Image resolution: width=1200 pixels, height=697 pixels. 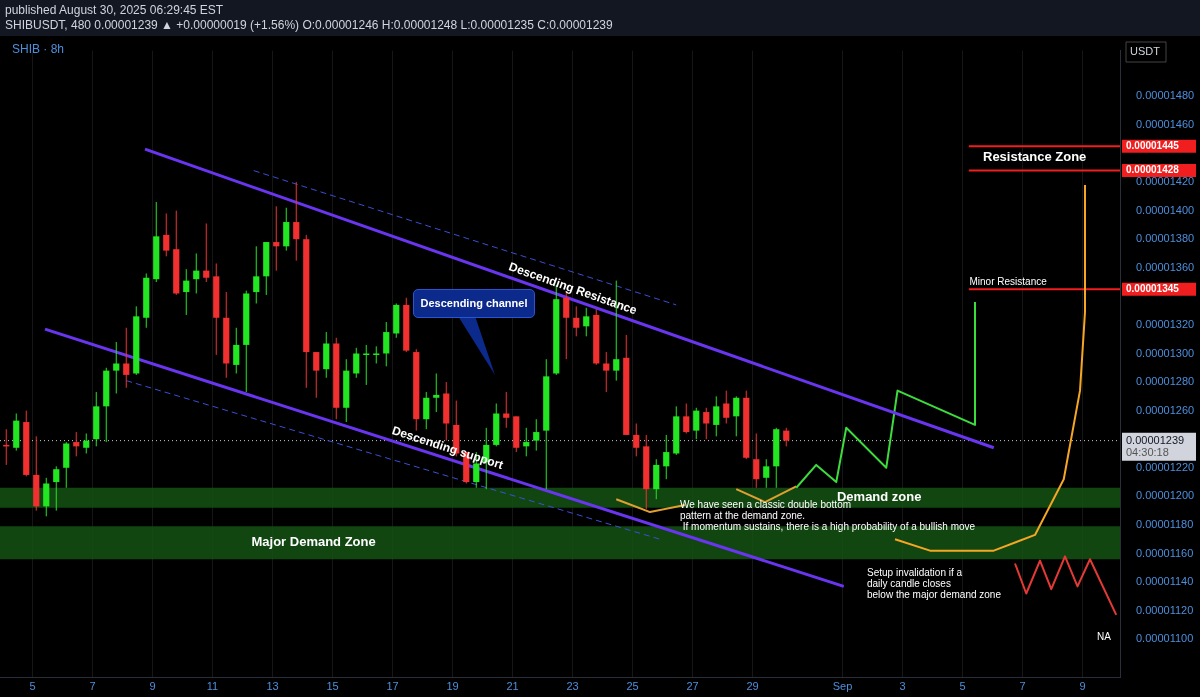 I want to click on y-tick-label: 0.00001320, so click(x=1165, y=323).